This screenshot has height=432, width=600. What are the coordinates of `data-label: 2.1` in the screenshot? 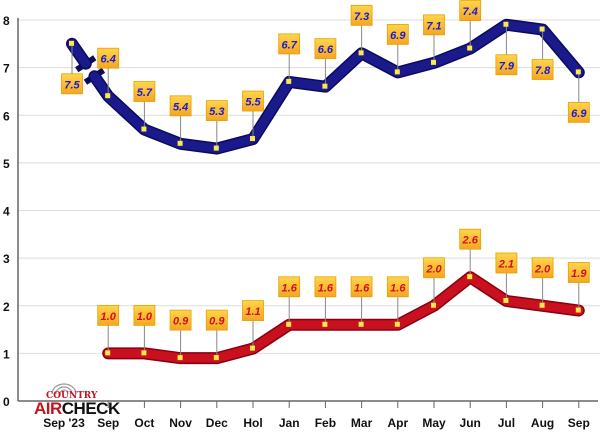 It's located at (506, 264).